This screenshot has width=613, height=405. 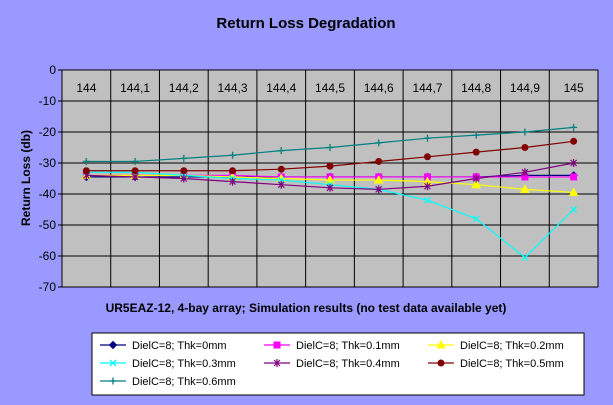 I want to click on legend-entry: DielC=8; Thk=0.5mm, so click(x=496, y=364).